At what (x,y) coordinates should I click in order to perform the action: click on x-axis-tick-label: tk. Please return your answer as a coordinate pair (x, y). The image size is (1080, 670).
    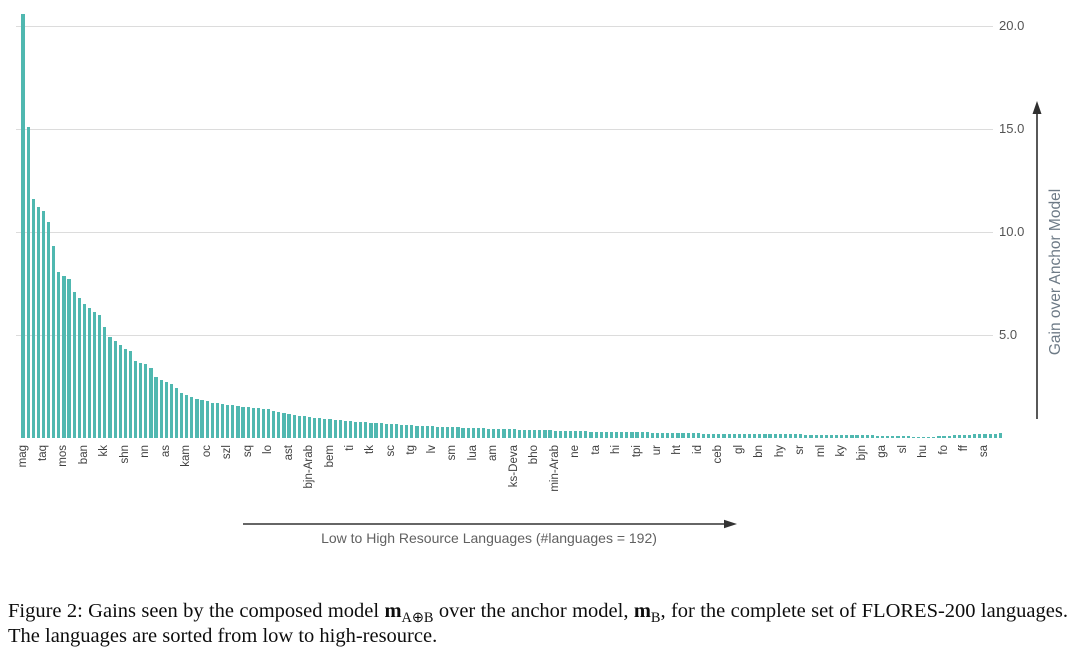
    Looking at the image, I should click on (370, 449).